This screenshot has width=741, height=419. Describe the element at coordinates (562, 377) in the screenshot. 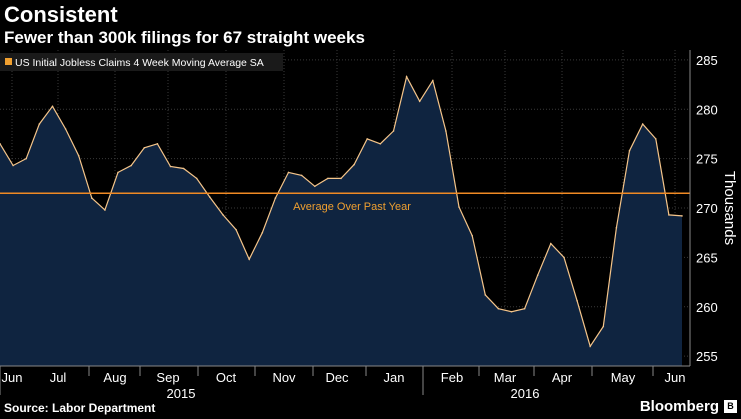

I see `x-tick-label: Apr` at that location.